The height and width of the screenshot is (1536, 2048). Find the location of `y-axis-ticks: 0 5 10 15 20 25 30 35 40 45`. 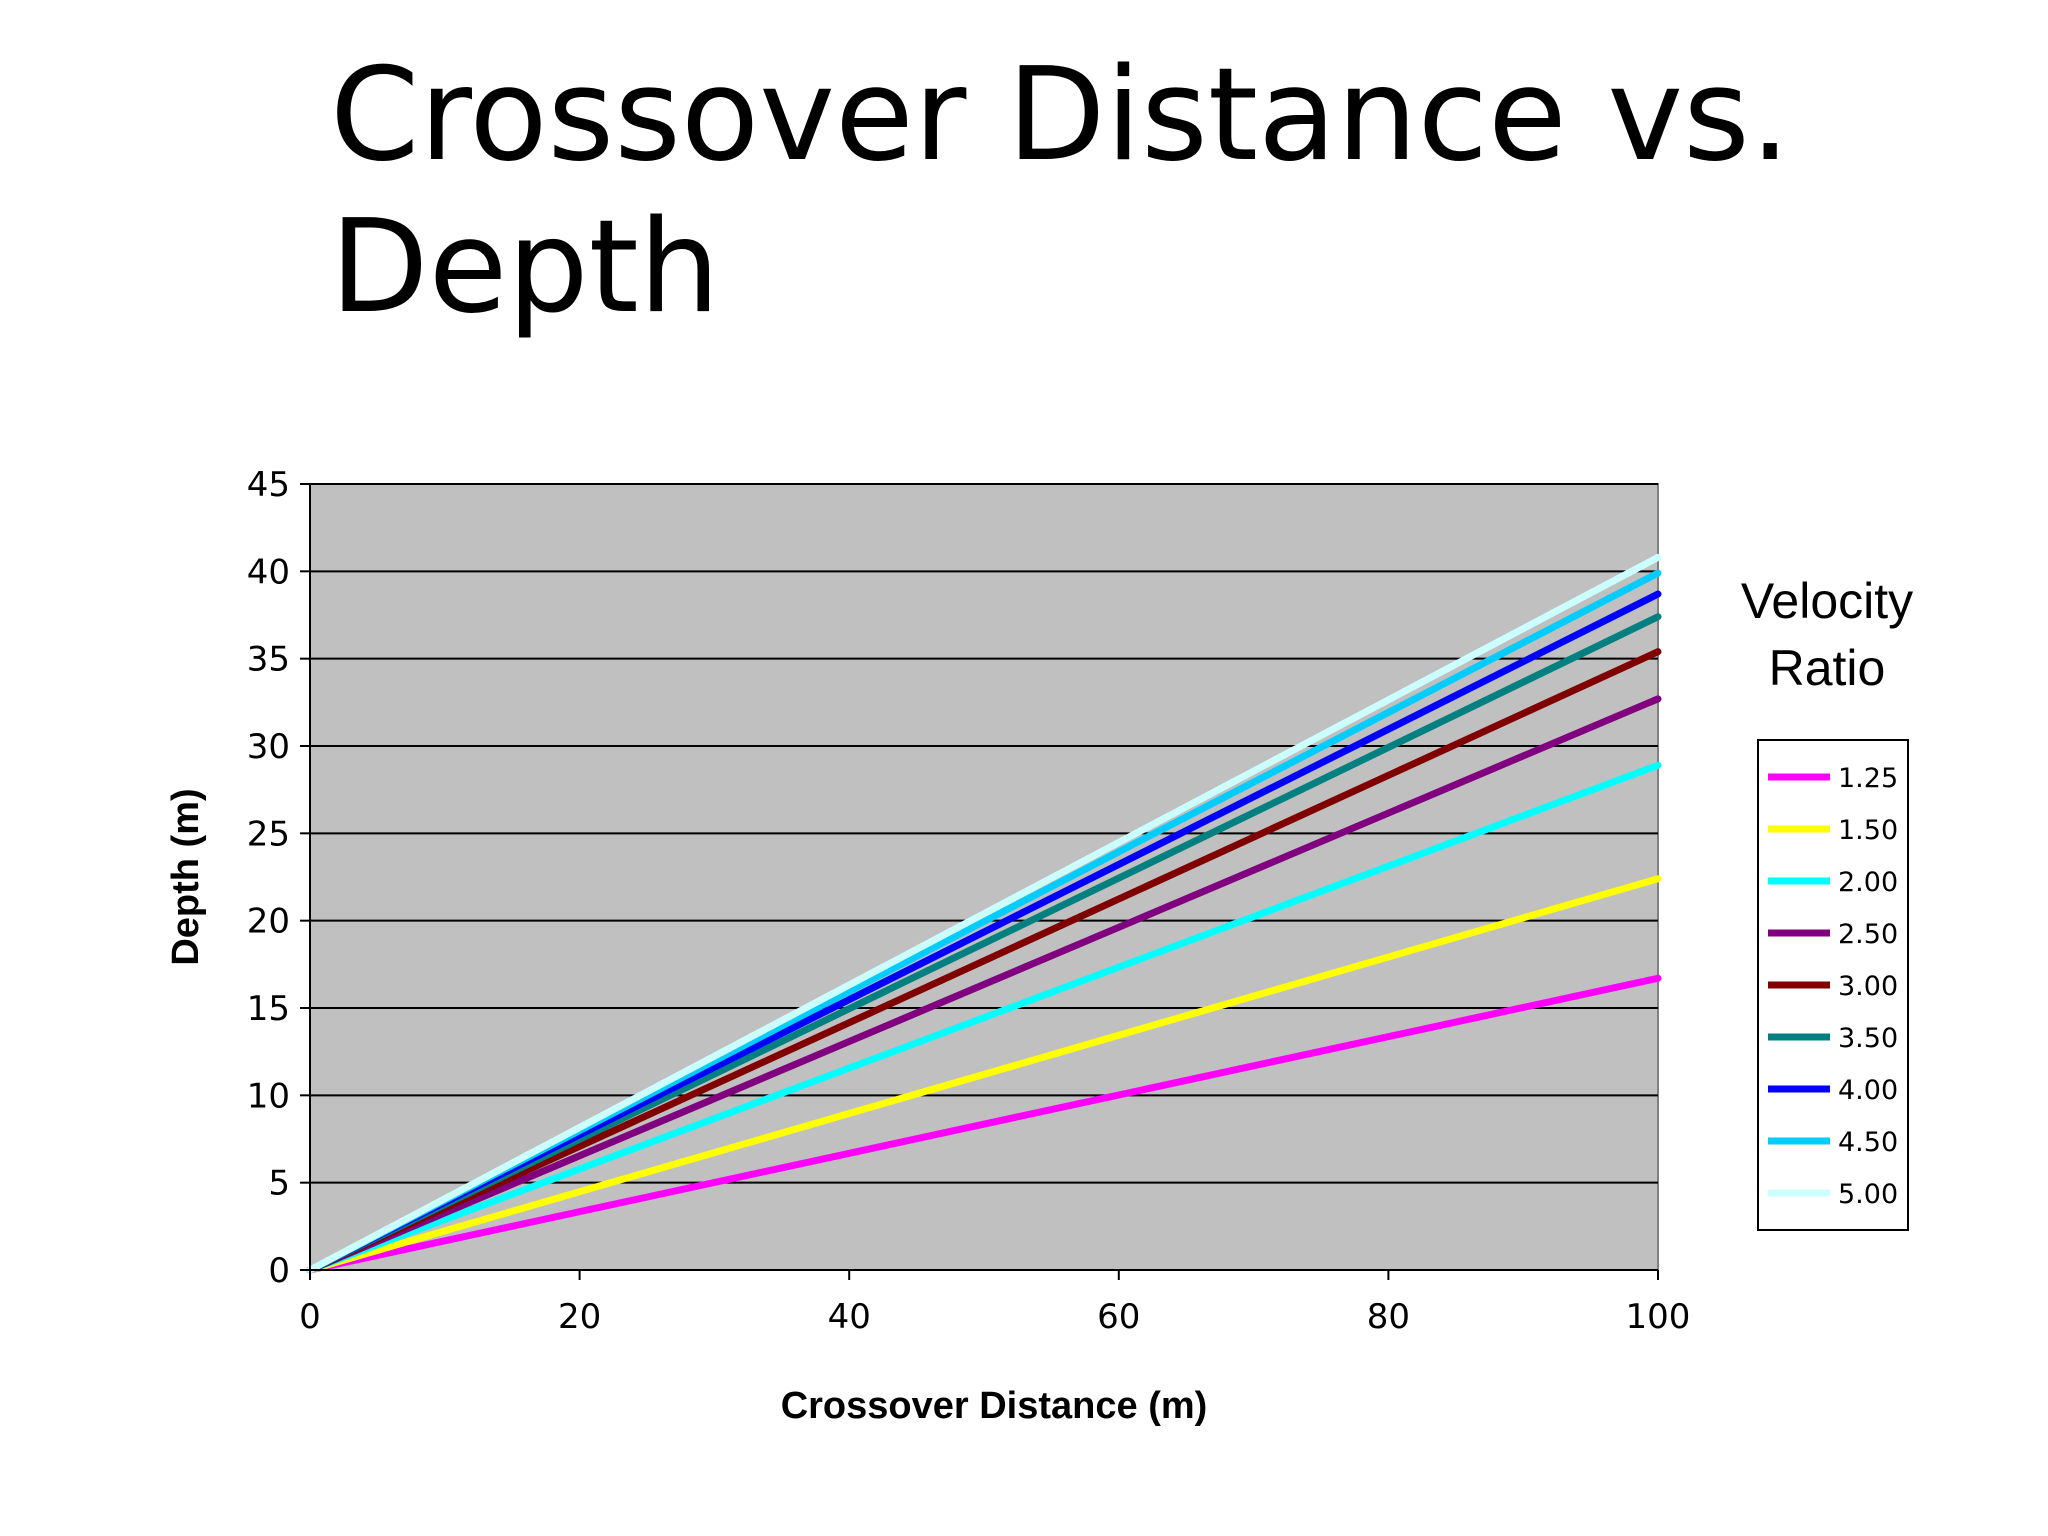

y-axis-ticks: 0 5 10 15 20 25 30 35 40 45 is located at coordinates (278, 878).